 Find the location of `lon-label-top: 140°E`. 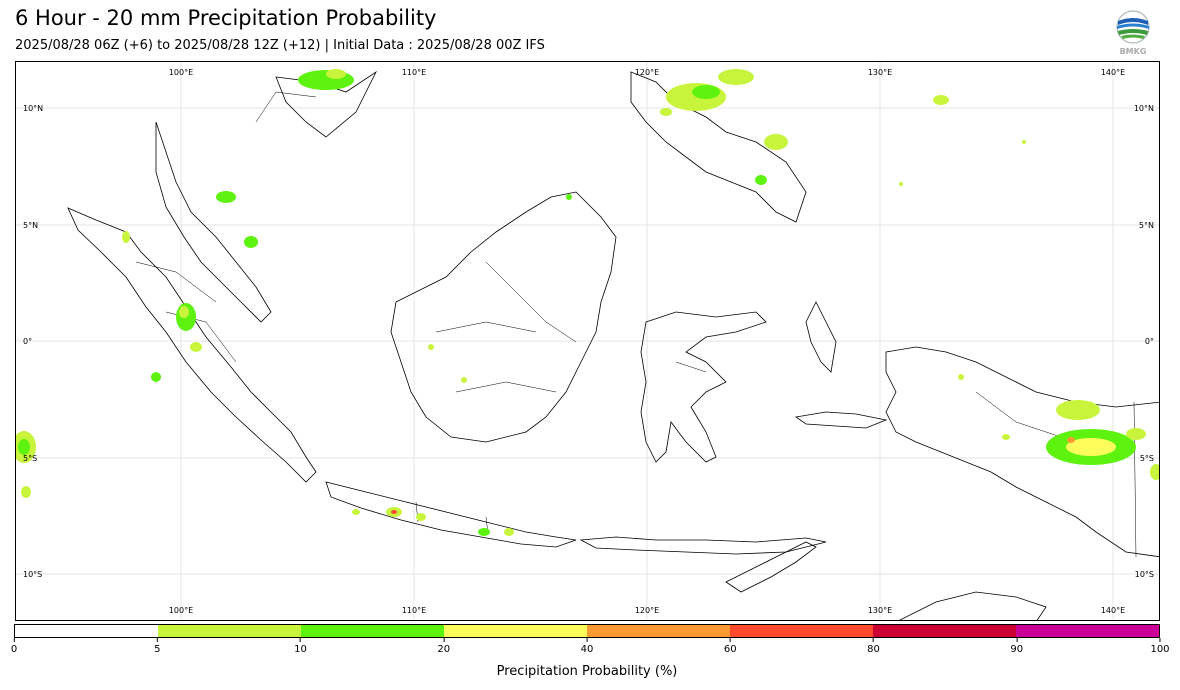

lon-label-top: 140°E is located at coordinates (1113, 72).